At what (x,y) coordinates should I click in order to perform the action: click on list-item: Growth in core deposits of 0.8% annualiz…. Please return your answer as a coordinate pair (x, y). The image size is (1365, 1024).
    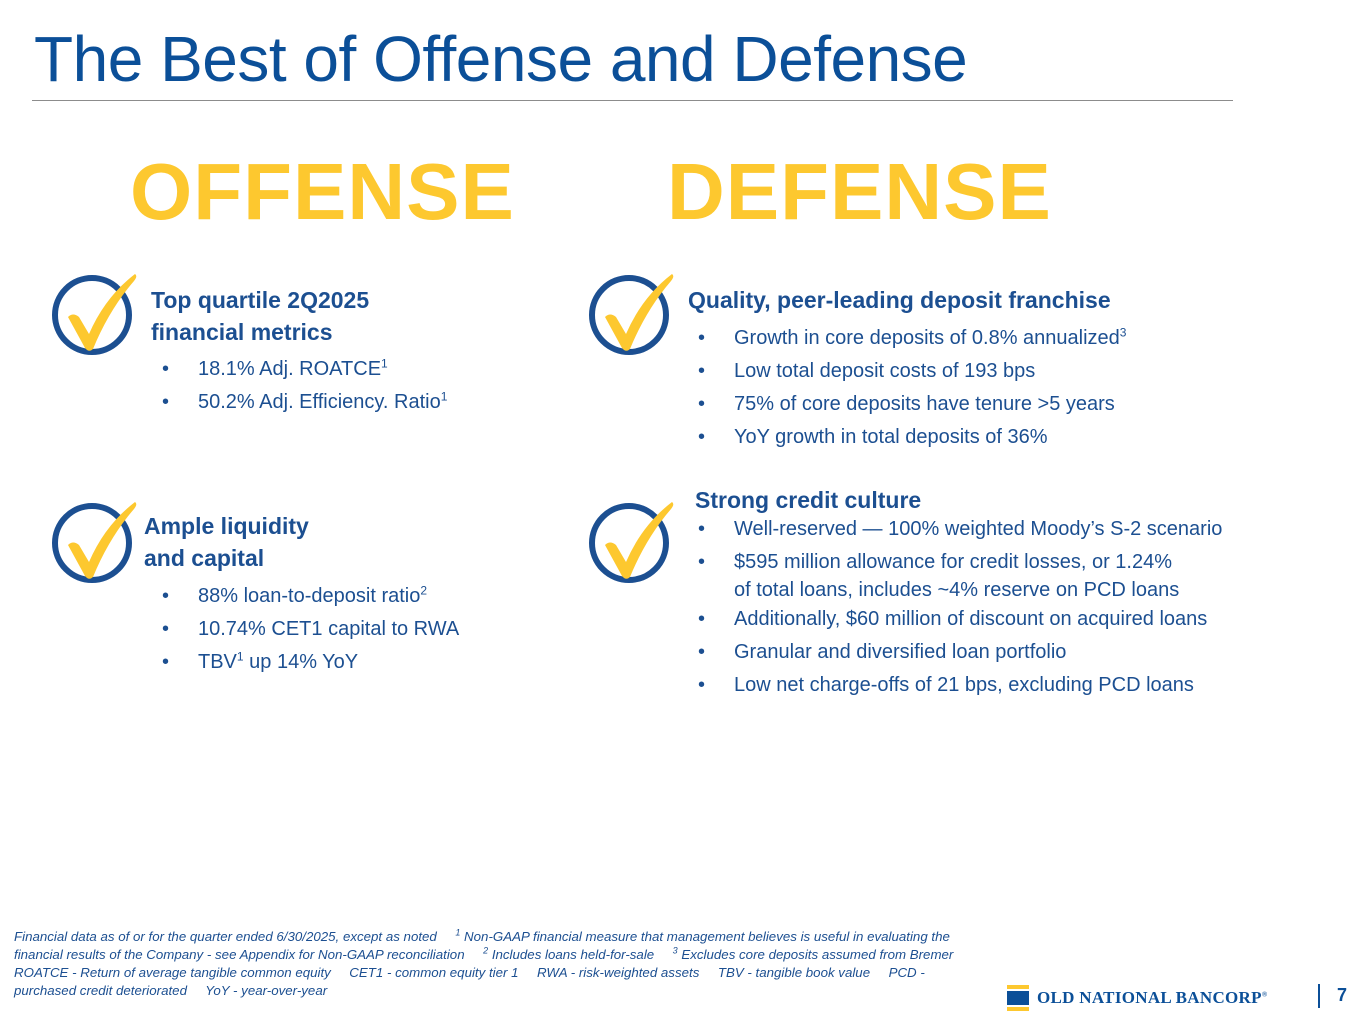
    Looking at the image, I should click on (912, 338).